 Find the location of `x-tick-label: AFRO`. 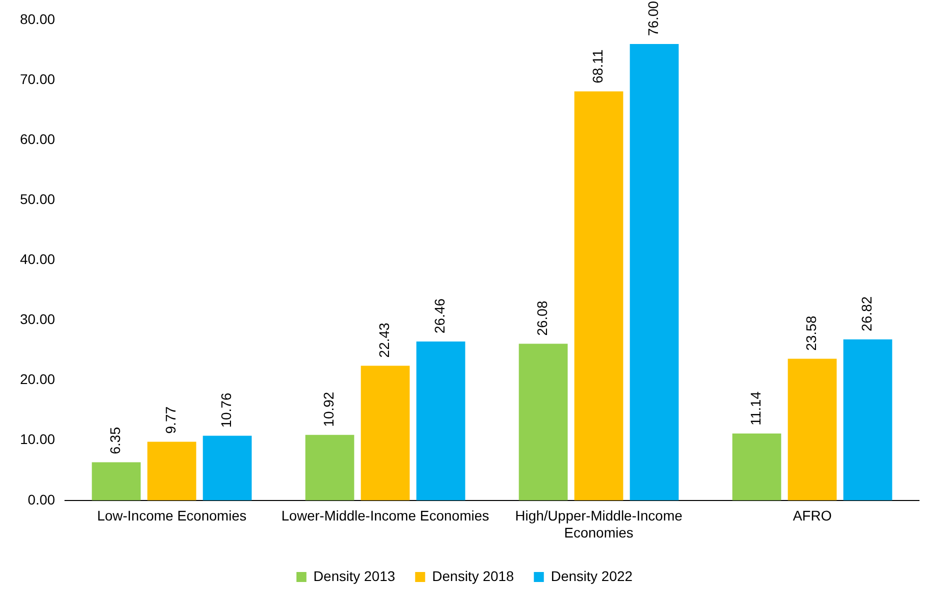

x-tick-label: AFRO is located at coordinates (812, 516).